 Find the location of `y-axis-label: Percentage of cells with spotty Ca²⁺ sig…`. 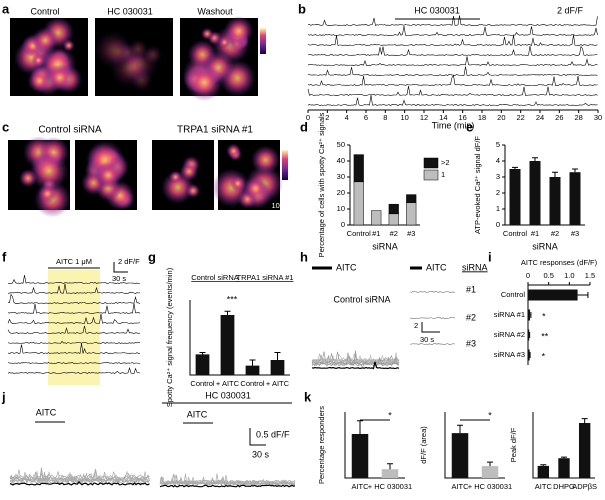

y-axis-label: Percentage of cells with spotty Ca²⁺ sig… is located at coordinates (321, 184).